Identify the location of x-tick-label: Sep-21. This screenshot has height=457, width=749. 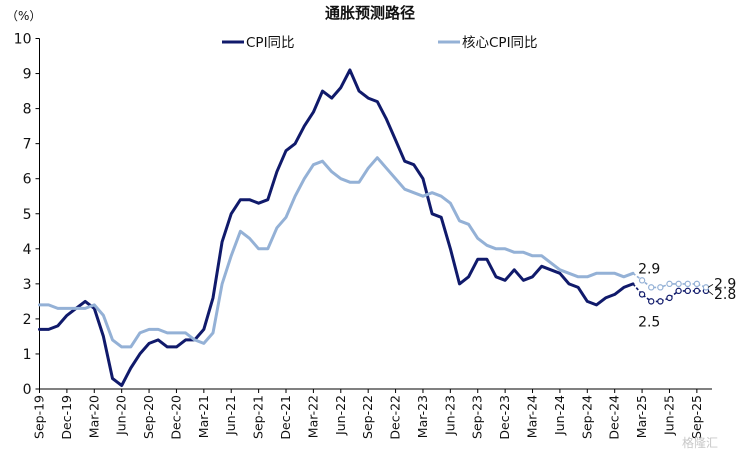
(258, 417).